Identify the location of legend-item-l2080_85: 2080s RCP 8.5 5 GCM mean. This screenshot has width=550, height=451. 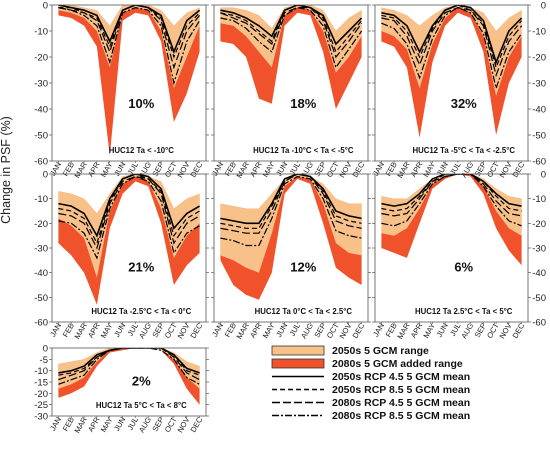
(371, 416).